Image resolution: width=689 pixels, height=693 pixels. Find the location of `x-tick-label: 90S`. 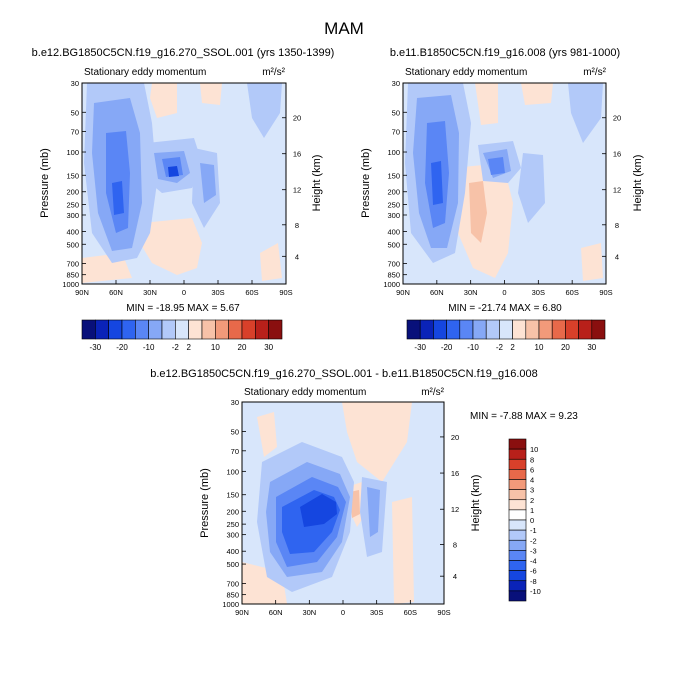

x-tick-label: 90S is located at coordinates (605, 292).